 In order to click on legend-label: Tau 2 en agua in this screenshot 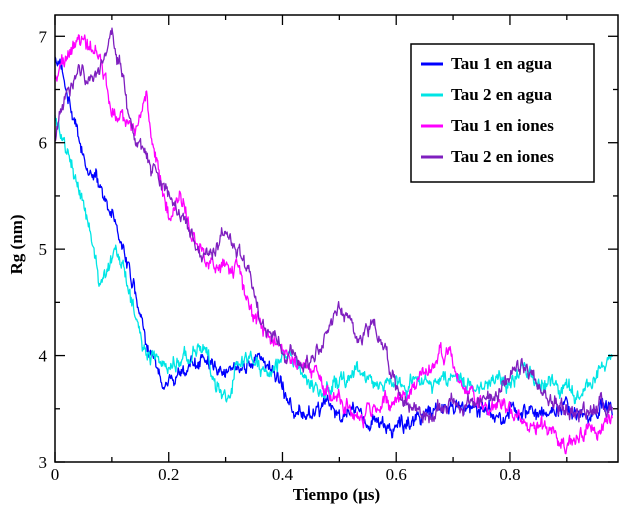, I will do `click(501, 94)`.